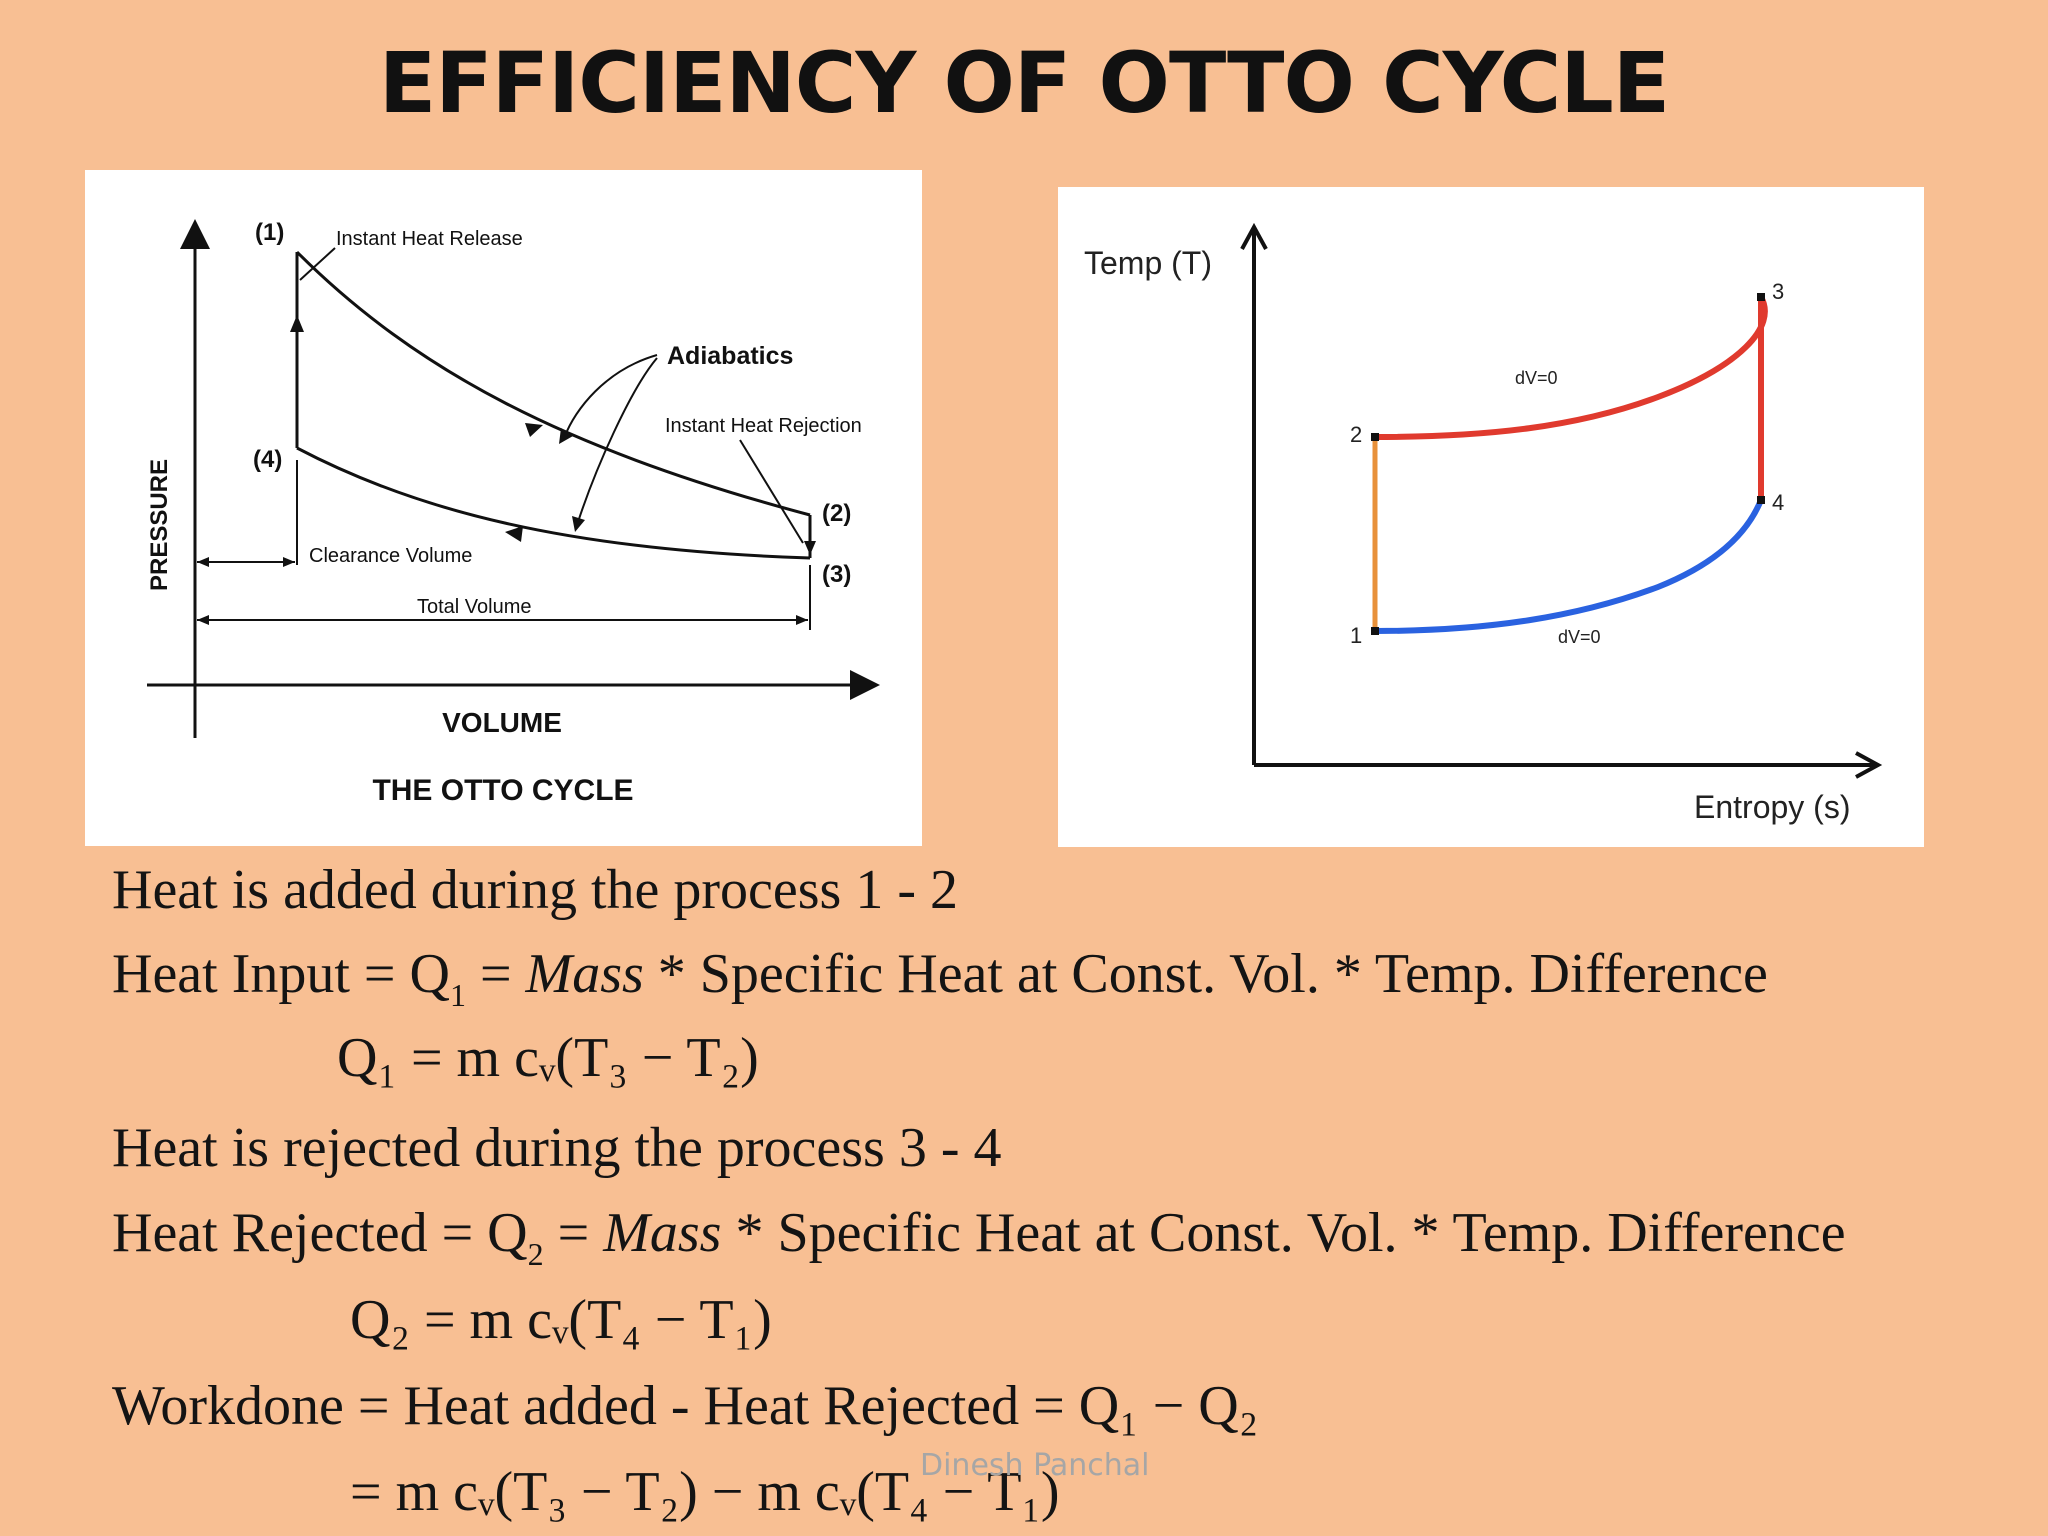 This screenshot has height=1536, width=2048. I want to click on pv-down-arrow, so click(810, 548).